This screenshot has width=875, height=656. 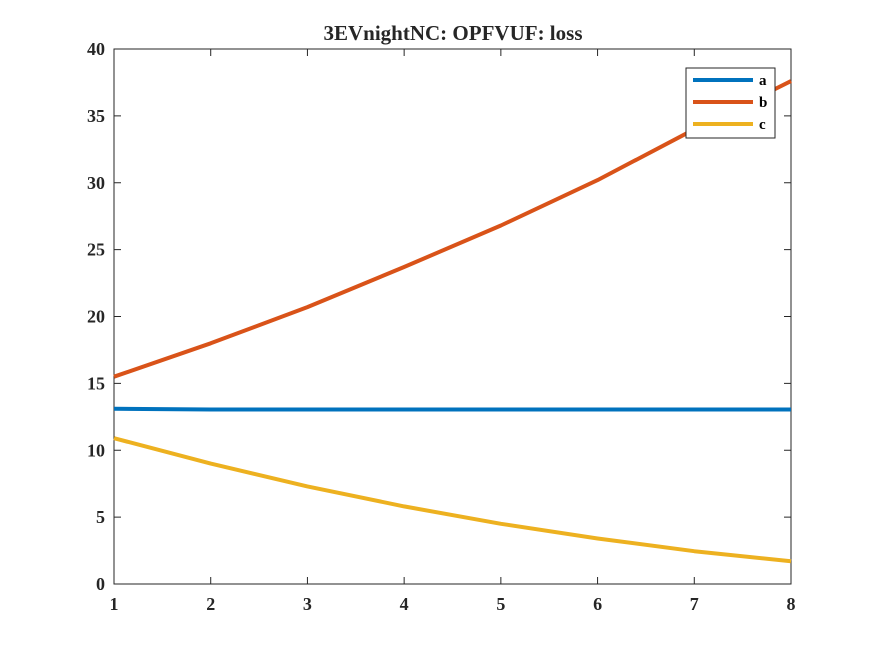 What do you see at coordinates (114, 604) in the screenshot?
I see `x-tick-label: 1` at bounding box center [114, 604].